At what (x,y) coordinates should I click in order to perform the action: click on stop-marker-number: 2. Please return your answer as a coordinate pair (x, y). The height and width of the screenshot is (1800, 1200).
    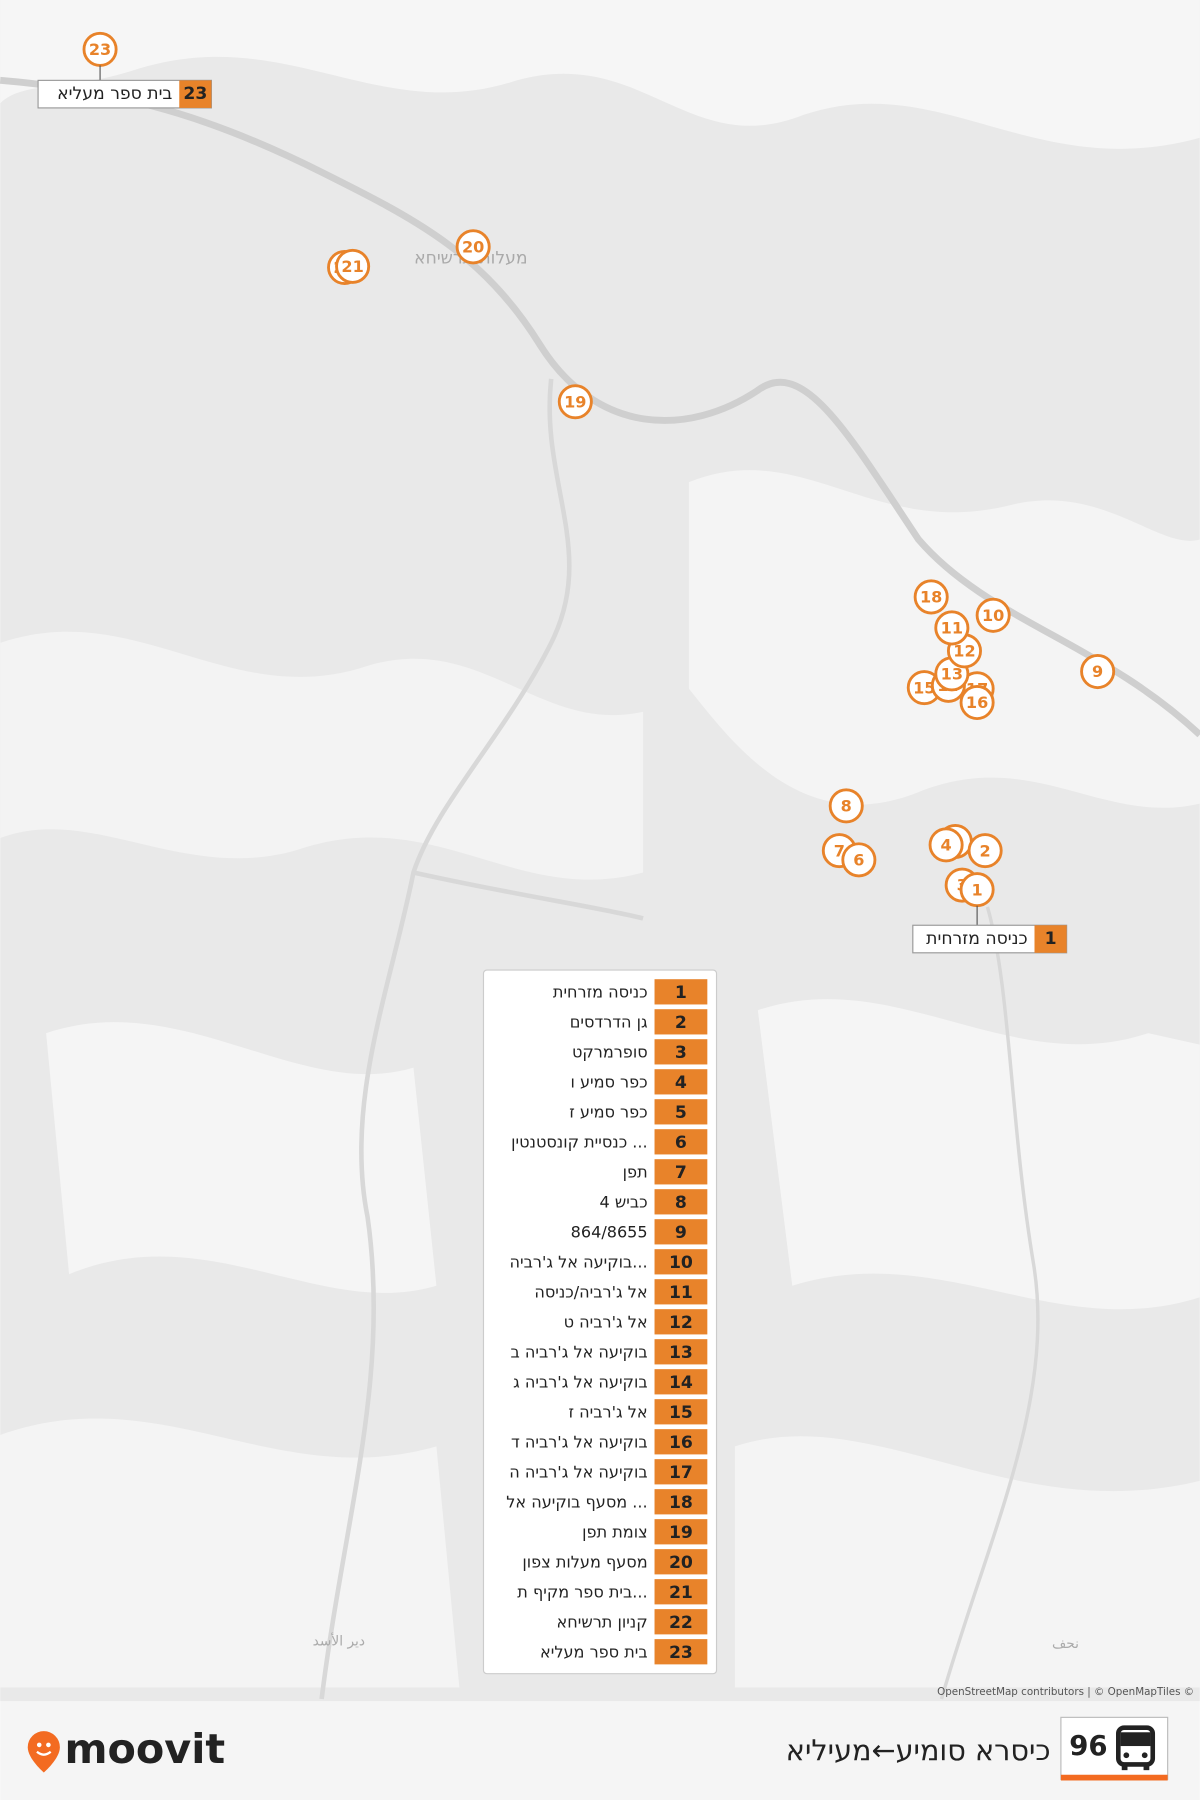
    Looking at the image, I should click on (985, 850).